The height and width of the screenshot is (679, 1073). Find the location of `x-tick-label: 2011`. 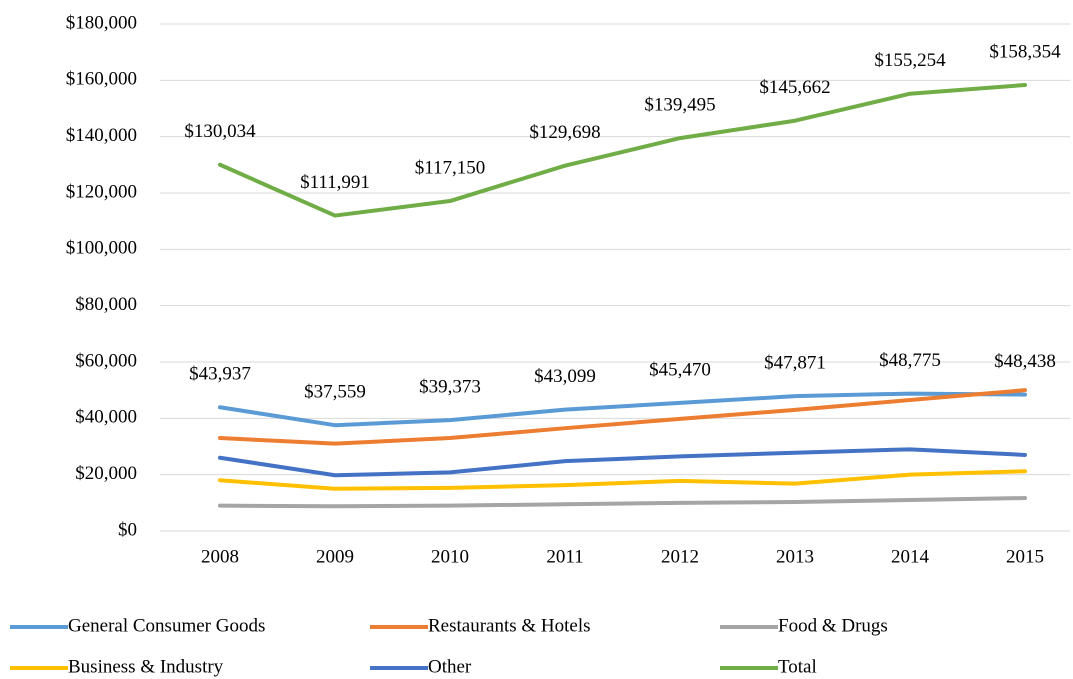

x-tick-label: 2011 is located at coordinates (564, 556).